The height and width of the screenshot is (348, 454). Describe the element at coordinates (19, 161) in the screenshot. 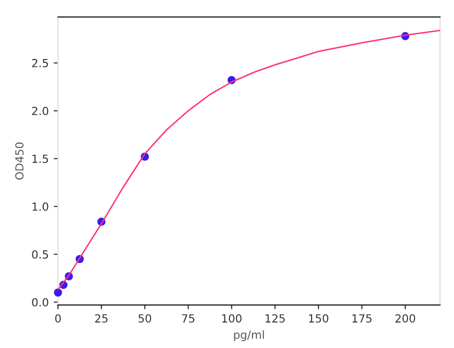

I see `y-axis-title: OD450` at that location.